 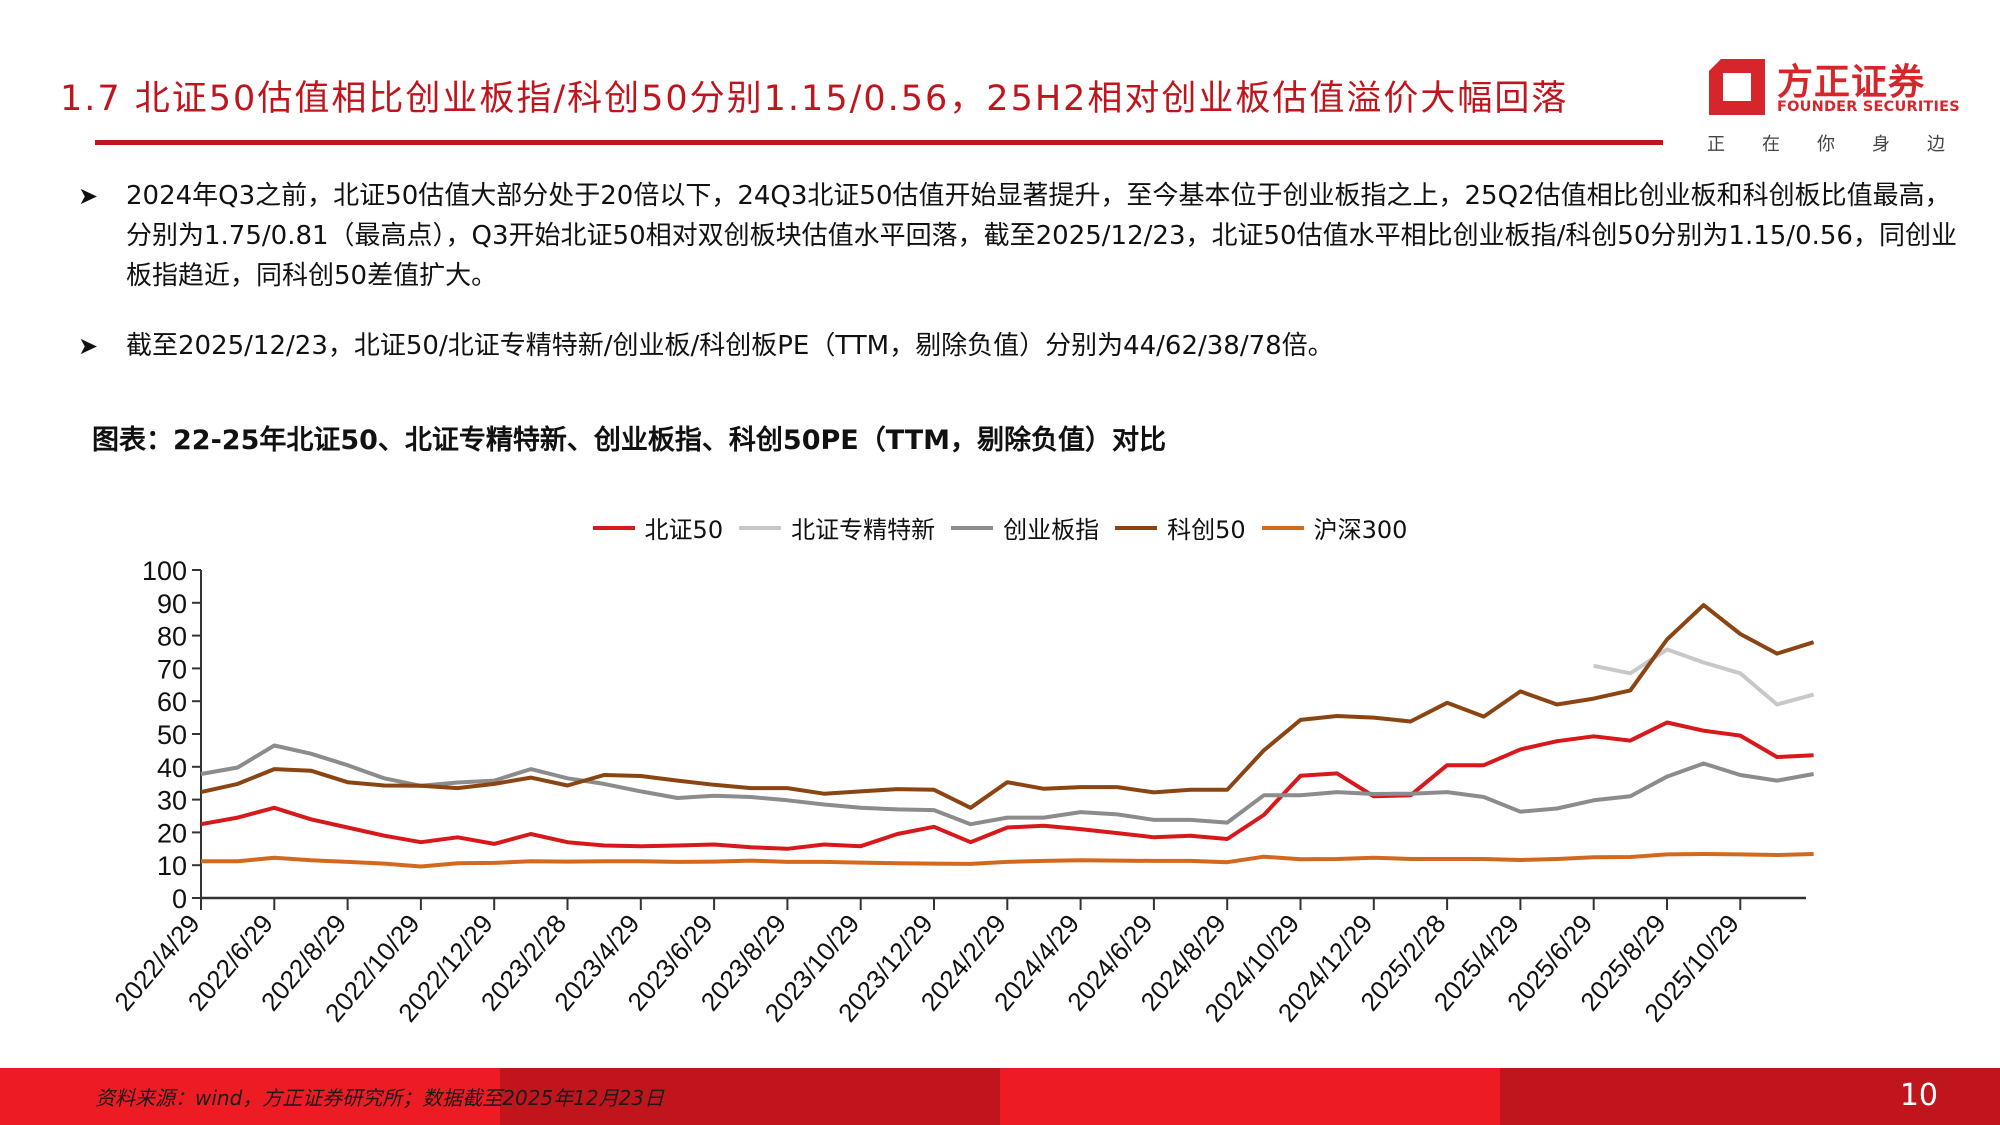 I want to click on page-number: 10, so click(x=1918, y=1095).